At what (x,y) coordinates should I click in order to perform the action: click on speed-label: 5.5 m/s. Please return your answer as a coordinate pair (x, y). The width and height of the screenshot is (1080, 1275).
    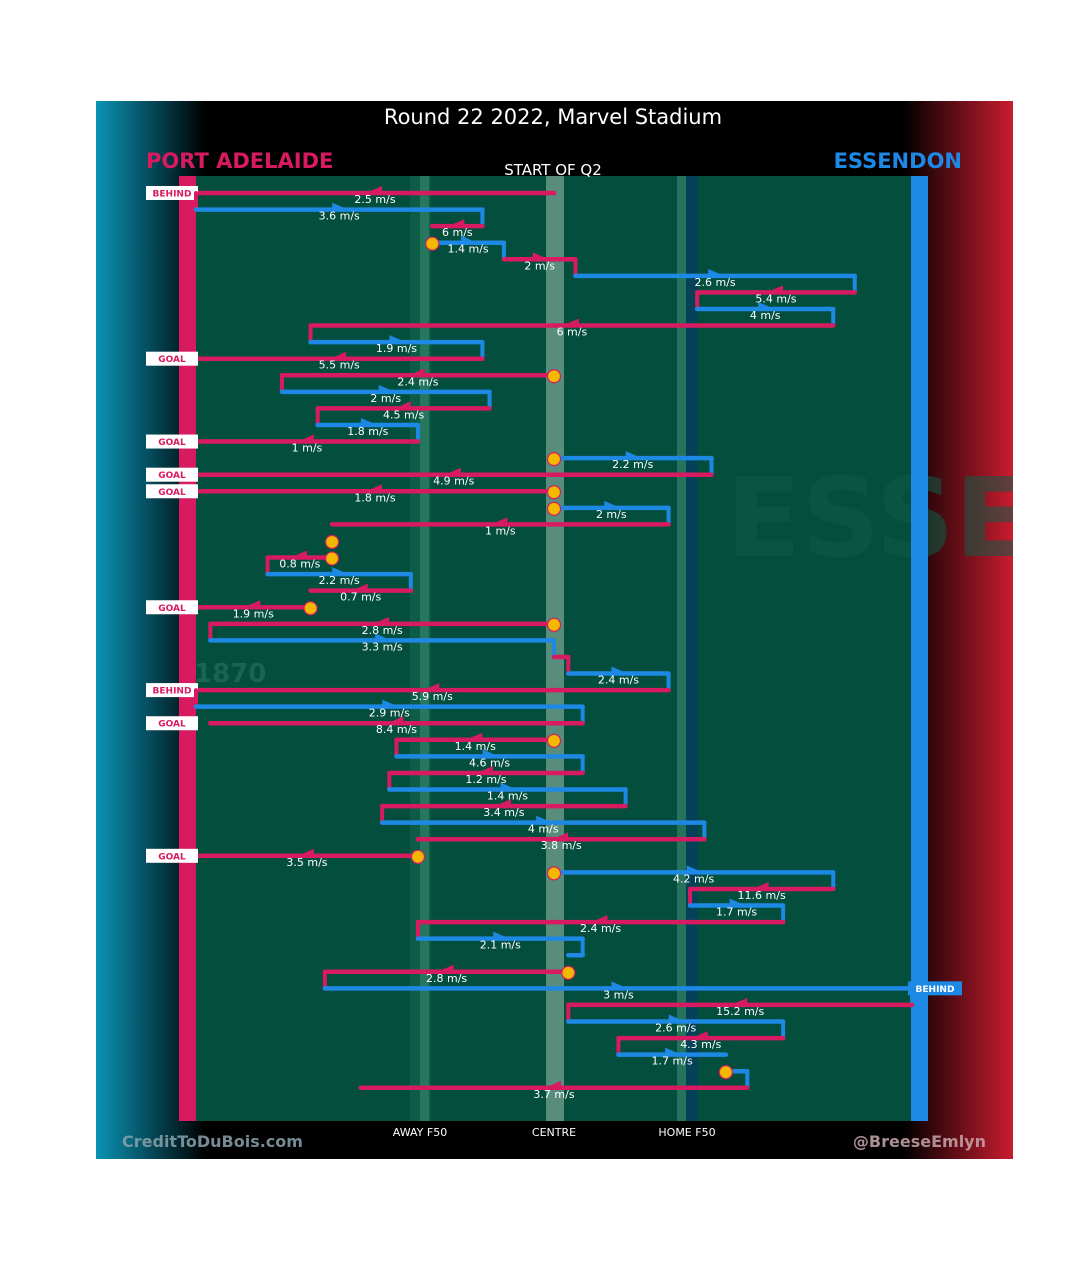
    Looking at the image, I should click on (339, 365).